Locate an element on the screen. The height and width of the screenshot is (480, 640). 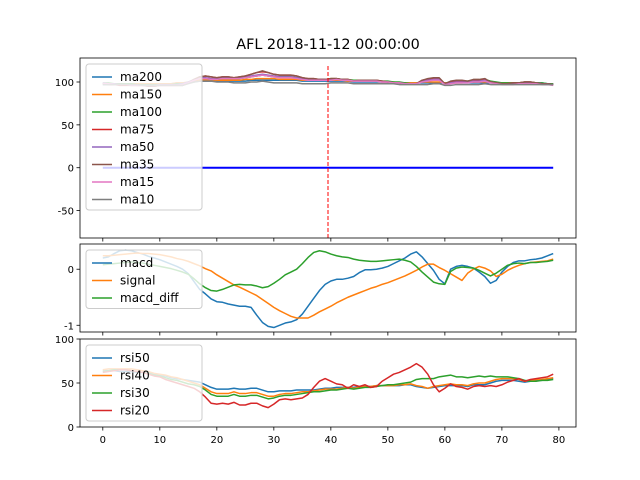
rsi-legend: rsi50 rsi40 rsi30 rsi20 is located at coordinates (144, 383).